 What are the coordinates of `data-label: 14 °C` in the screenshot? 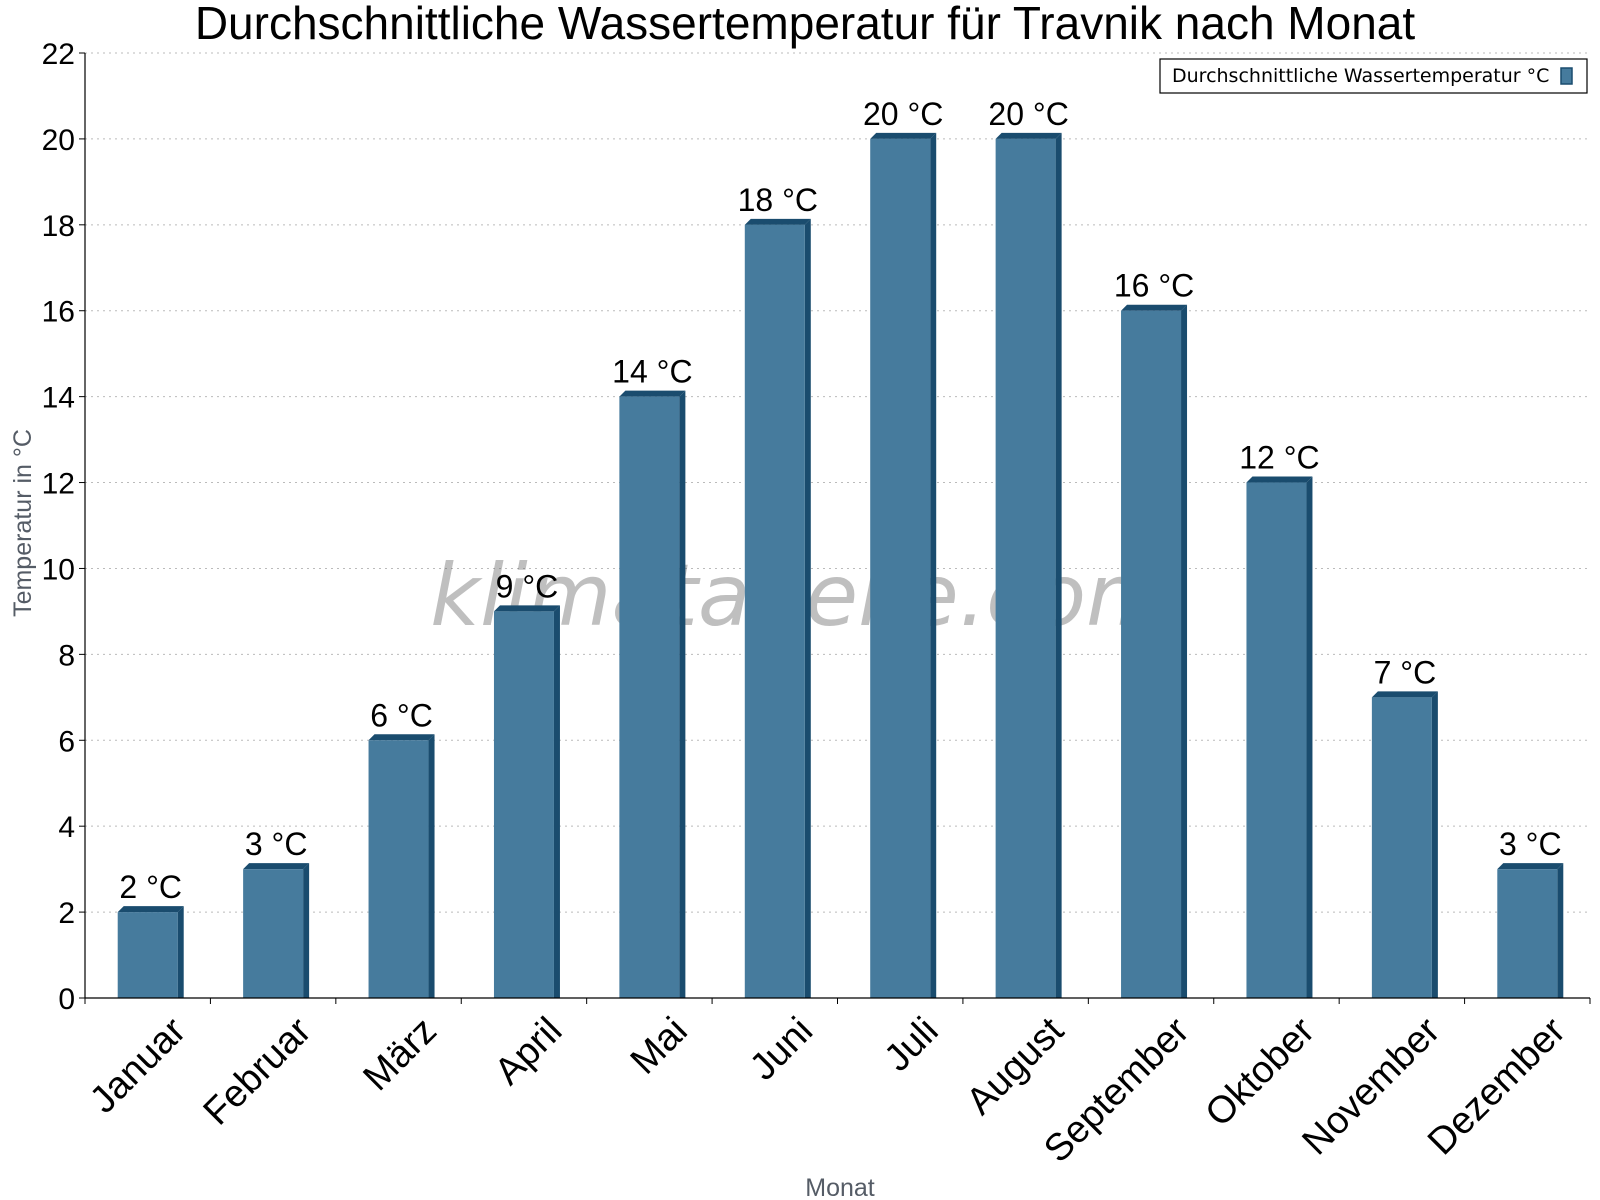 It's located at (652, 372).